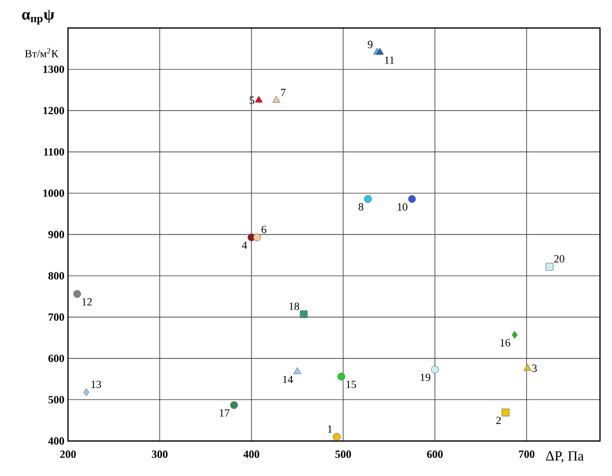  I want to click on y-tick-label: 1300, so click(53, 69).